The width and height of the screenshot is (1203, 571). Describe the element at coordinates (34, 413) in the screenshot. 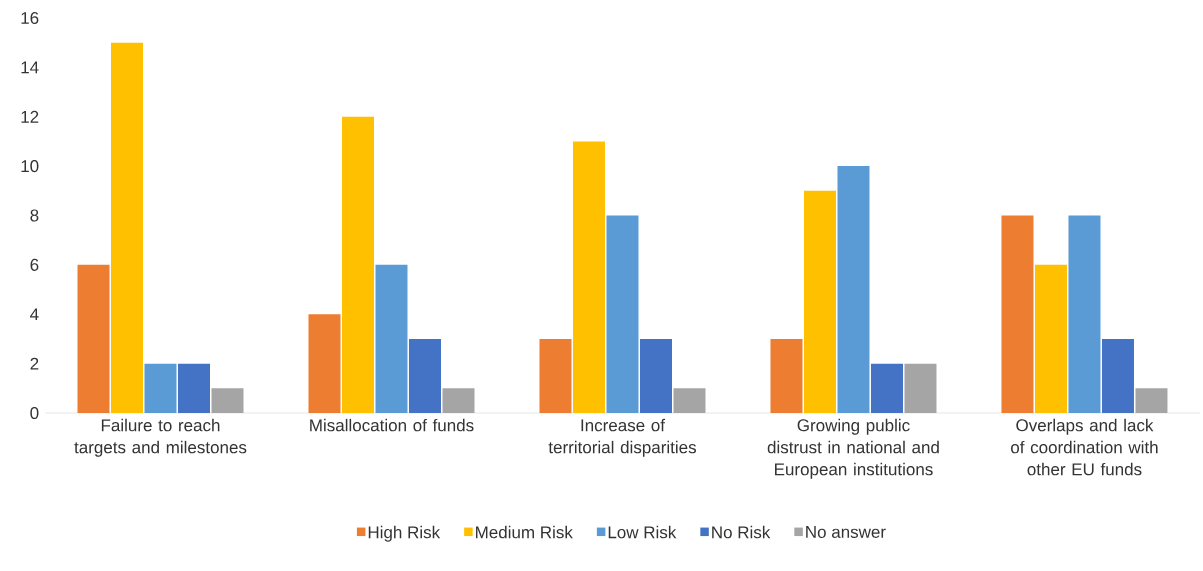

I see `y-tick-label: 0` at that location.